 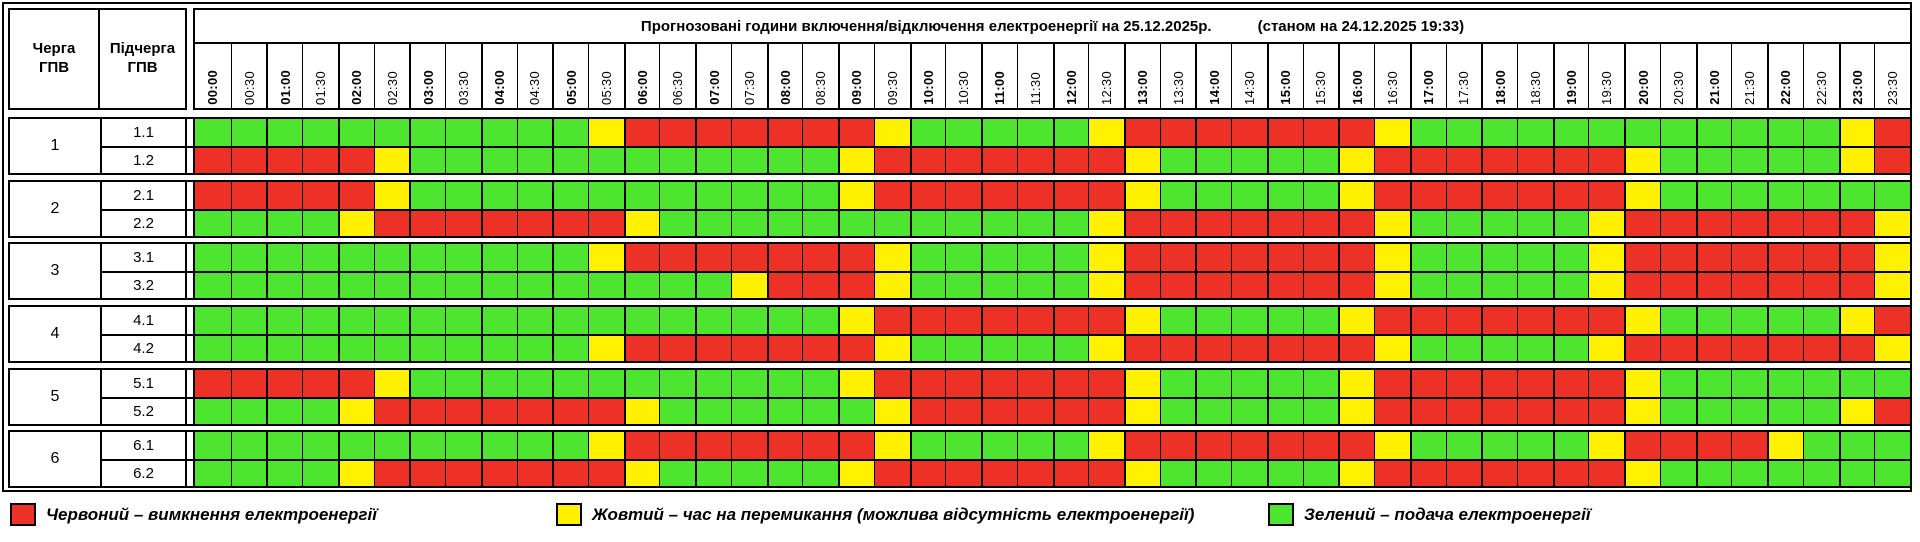 I want to click on subqueue-label: 1.2, so click(x=144, y=159).